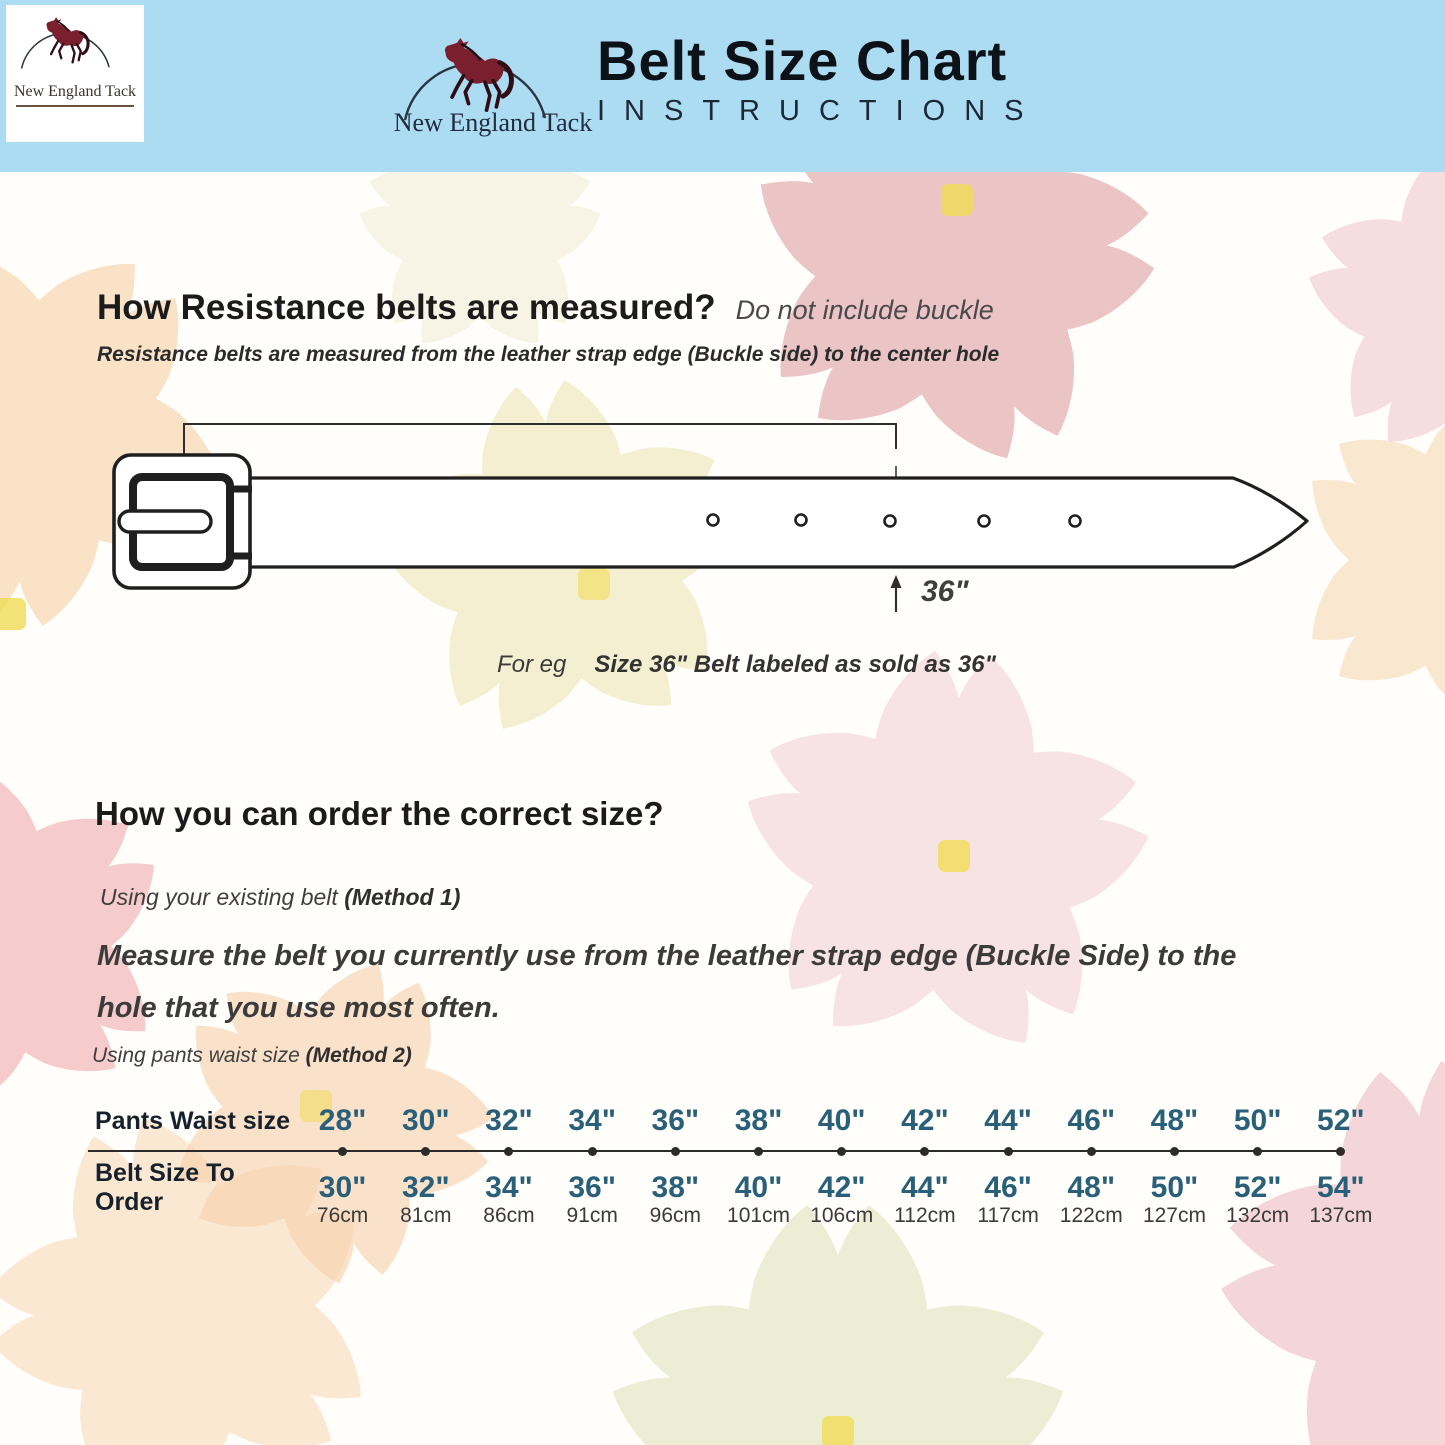 This screenshot has width=1445, height=1445. Describe the element at coordinates (1258, 1215) in the screenshot. I see `belt-size-cm-value: 132cm` at that location.